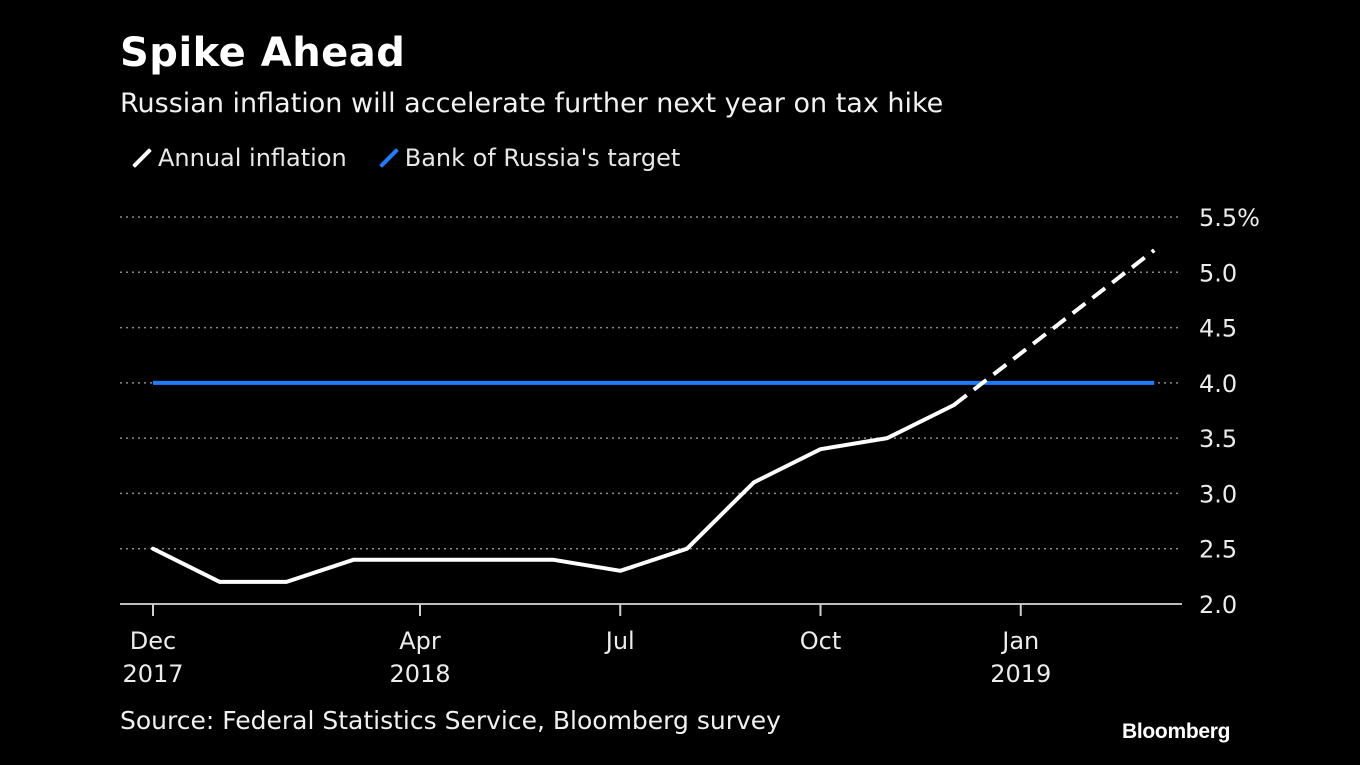 The height and width of the screenshot is (765, 1360). What do you see at coordinates (153, 641) in the screenshot?
I see `x-tick-label: Dec` at bounding box center [153, 641].